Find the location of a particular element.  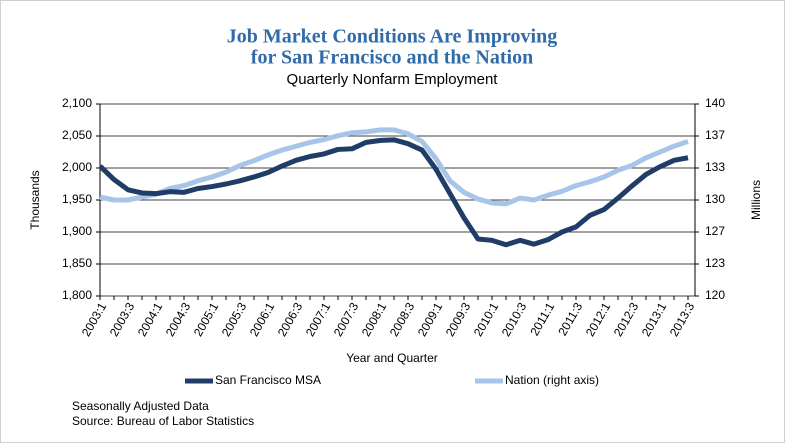

x-tick-label: 2008:3 is located at coordinates (402, 319).